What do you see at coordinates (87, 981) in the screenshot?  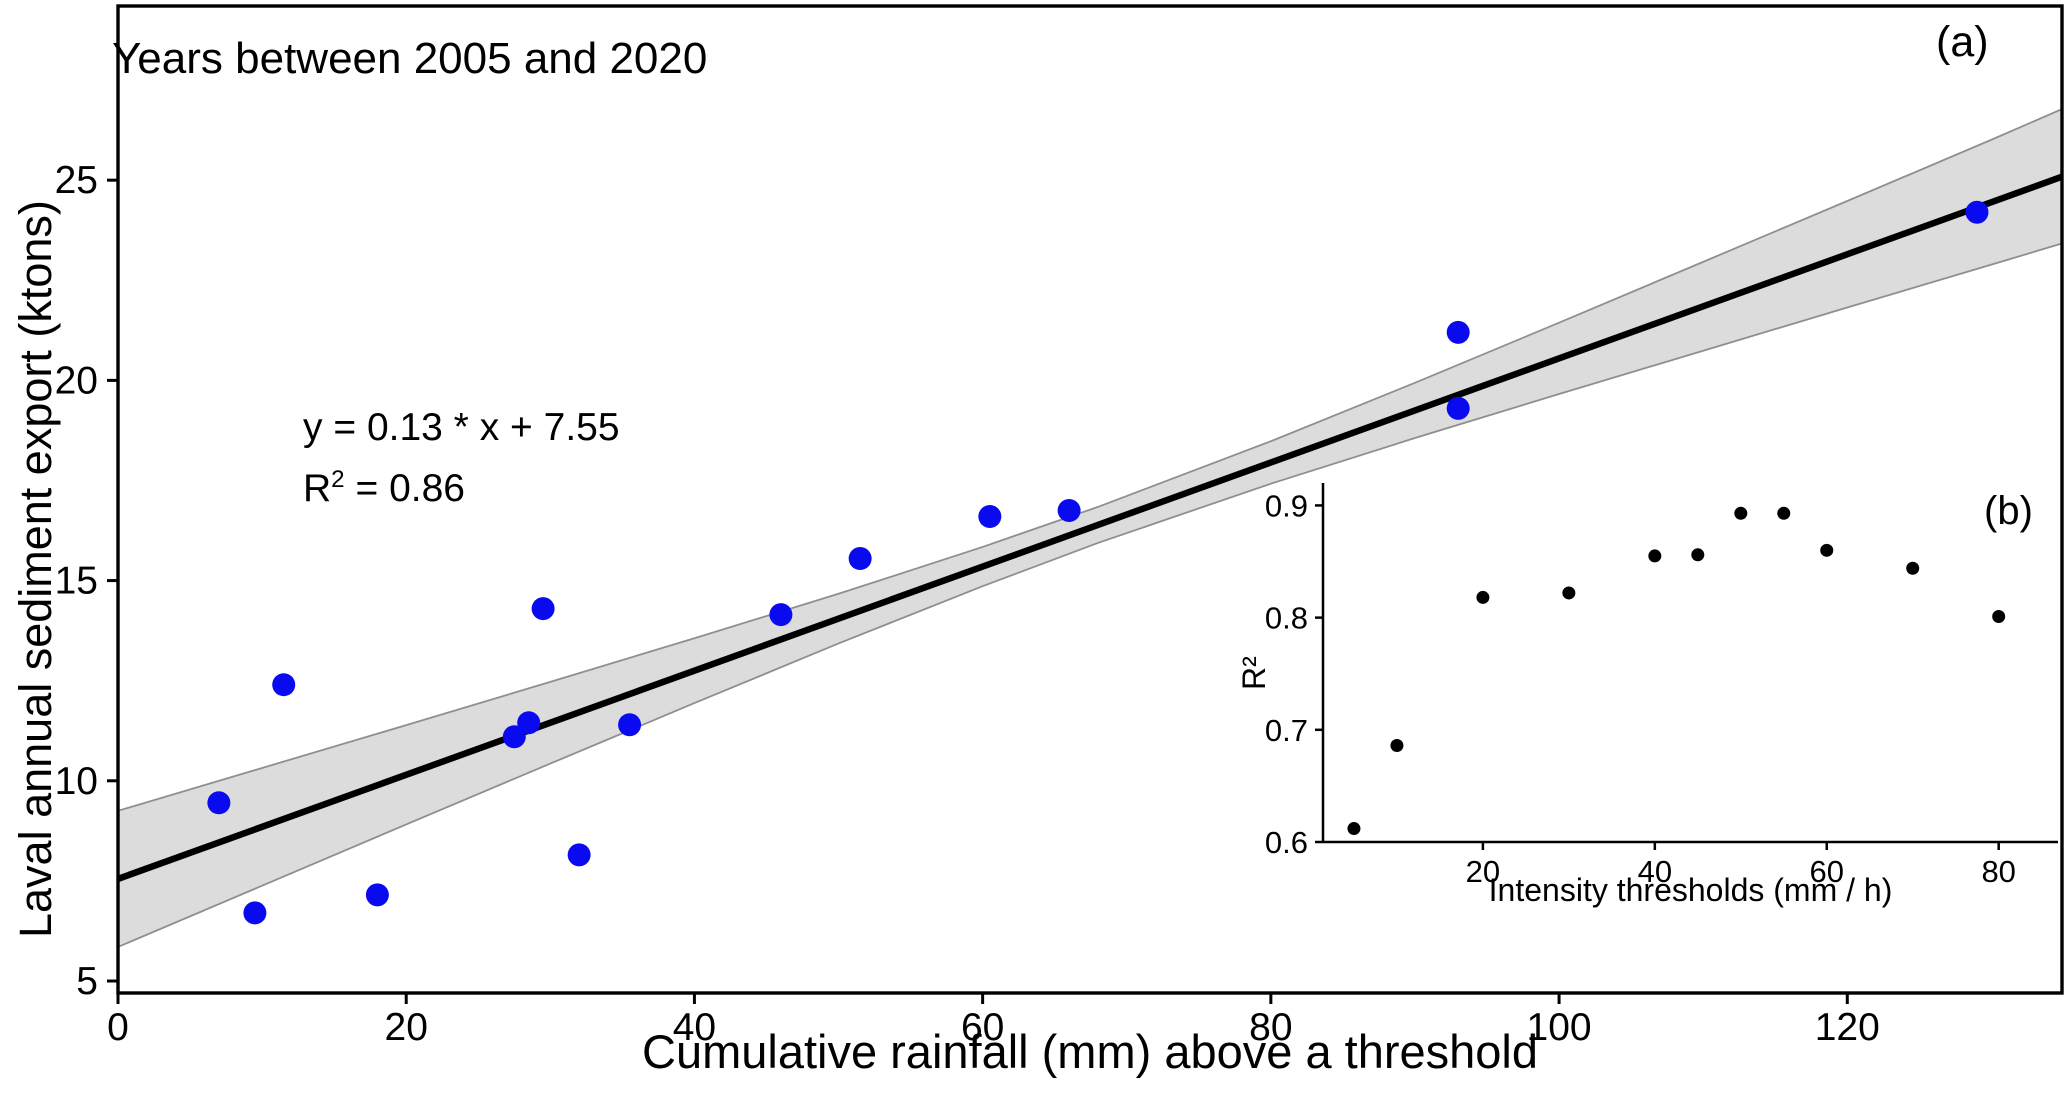 I see `y-tick-label: 5` at bounding box center [87, 981].